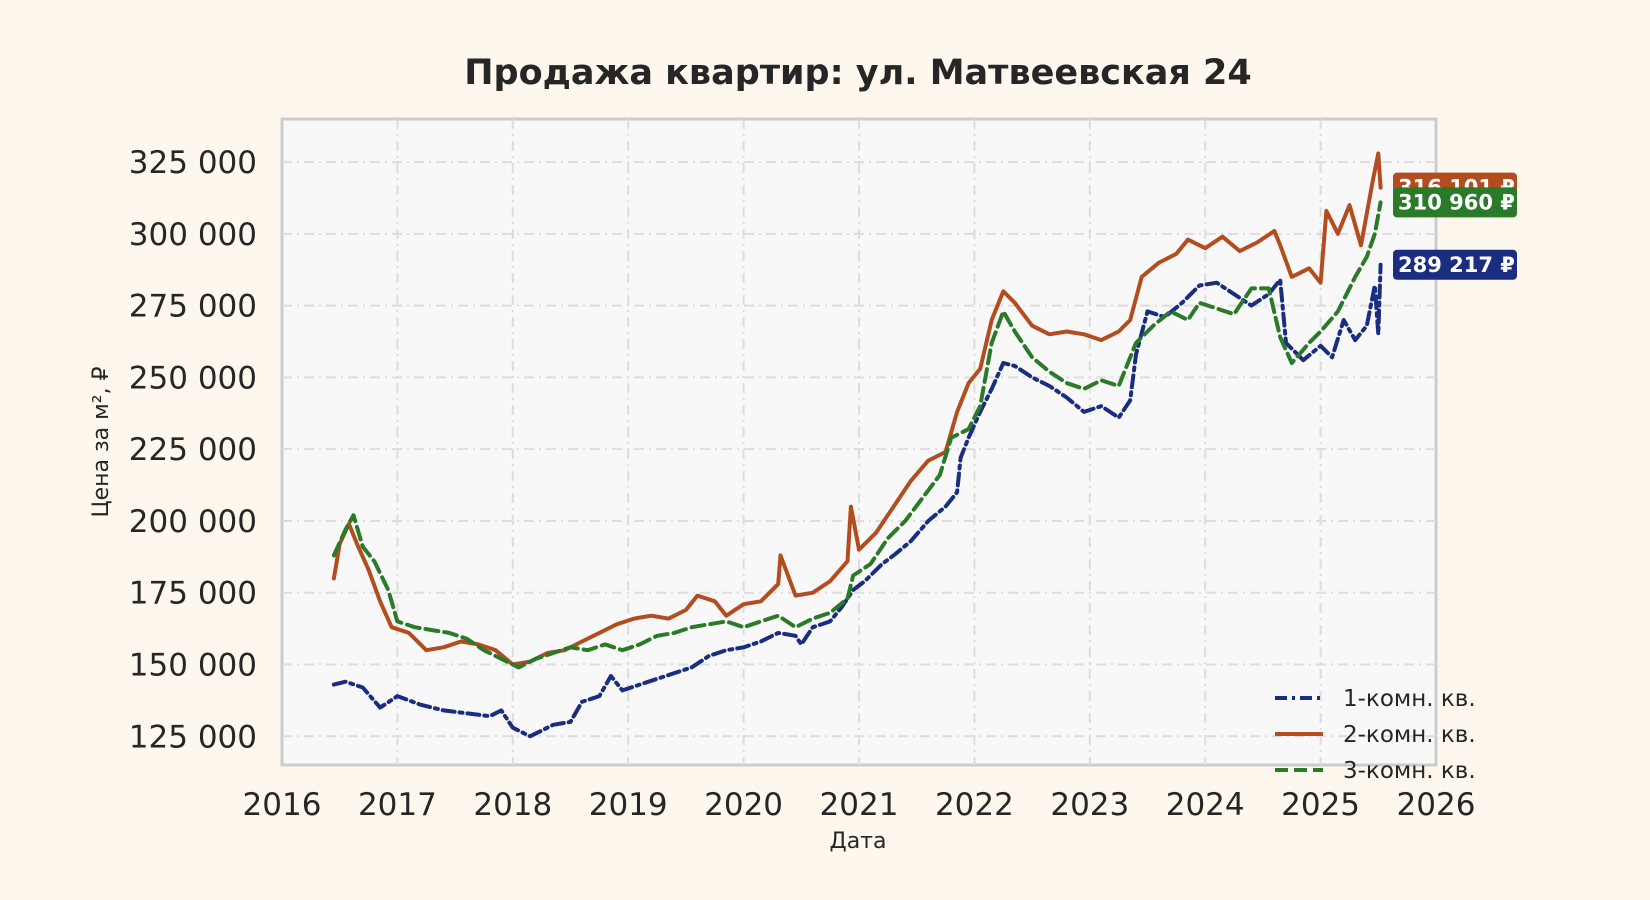  Describe the element at coordinates (628, 805) in the screenshot. I see `x-tick-label: 2019` at that location.